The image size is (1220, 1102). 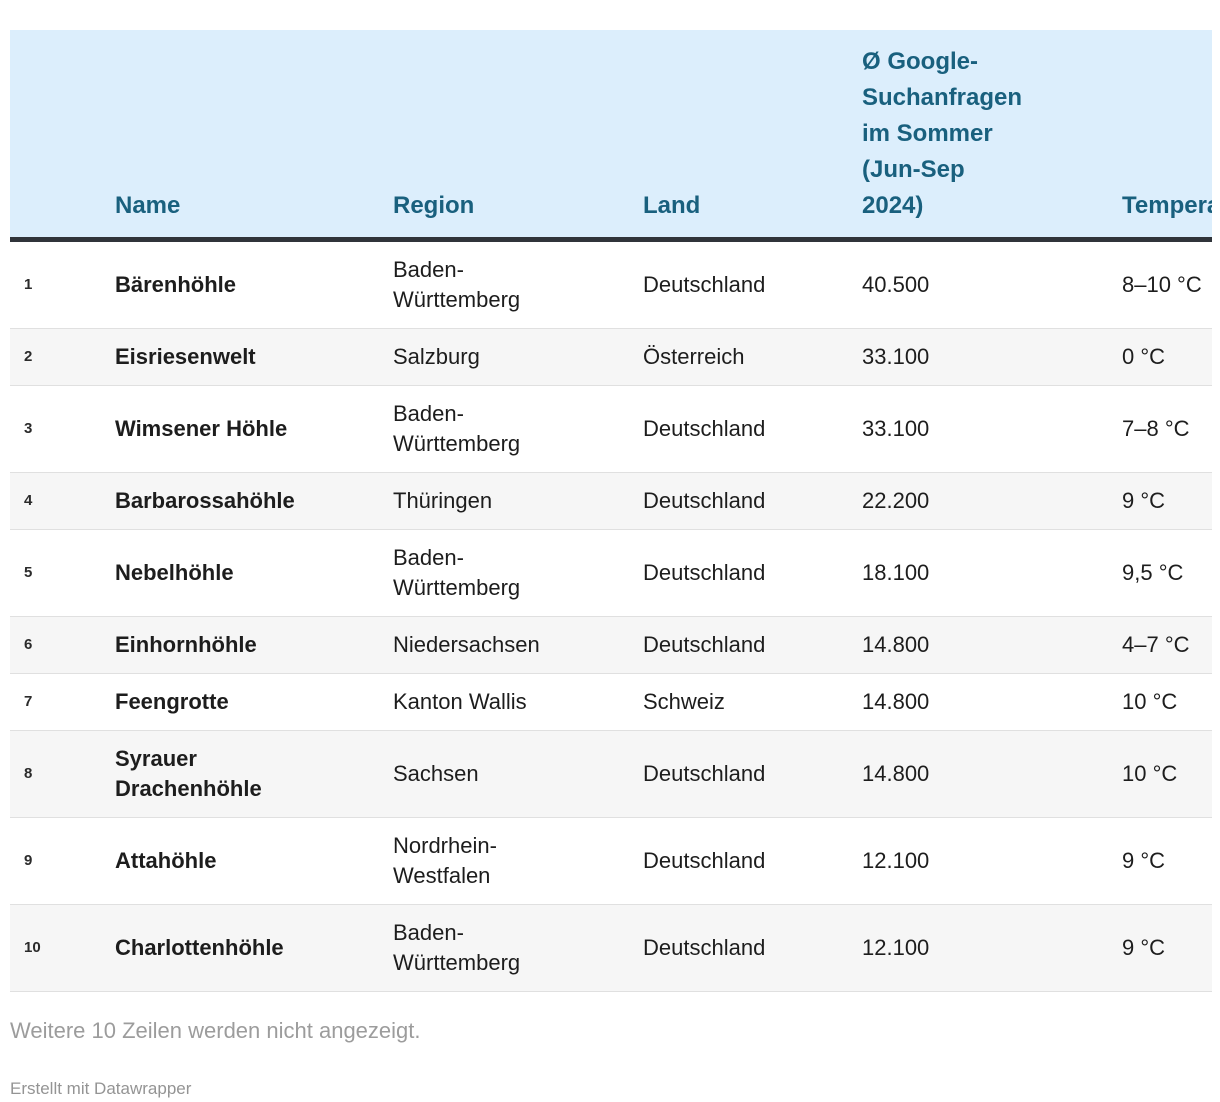 I want to click on rank-cell: 2, so click(x=62, y=357).